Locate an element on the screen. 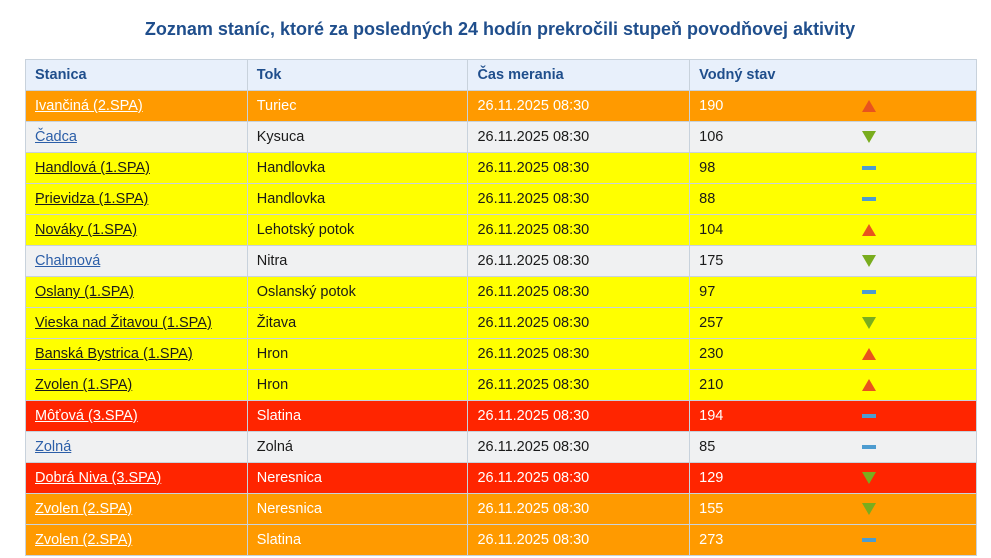 The height and width of the screenshot is (558, 991). level-cell: 104 is located at coordinates (833, 230).